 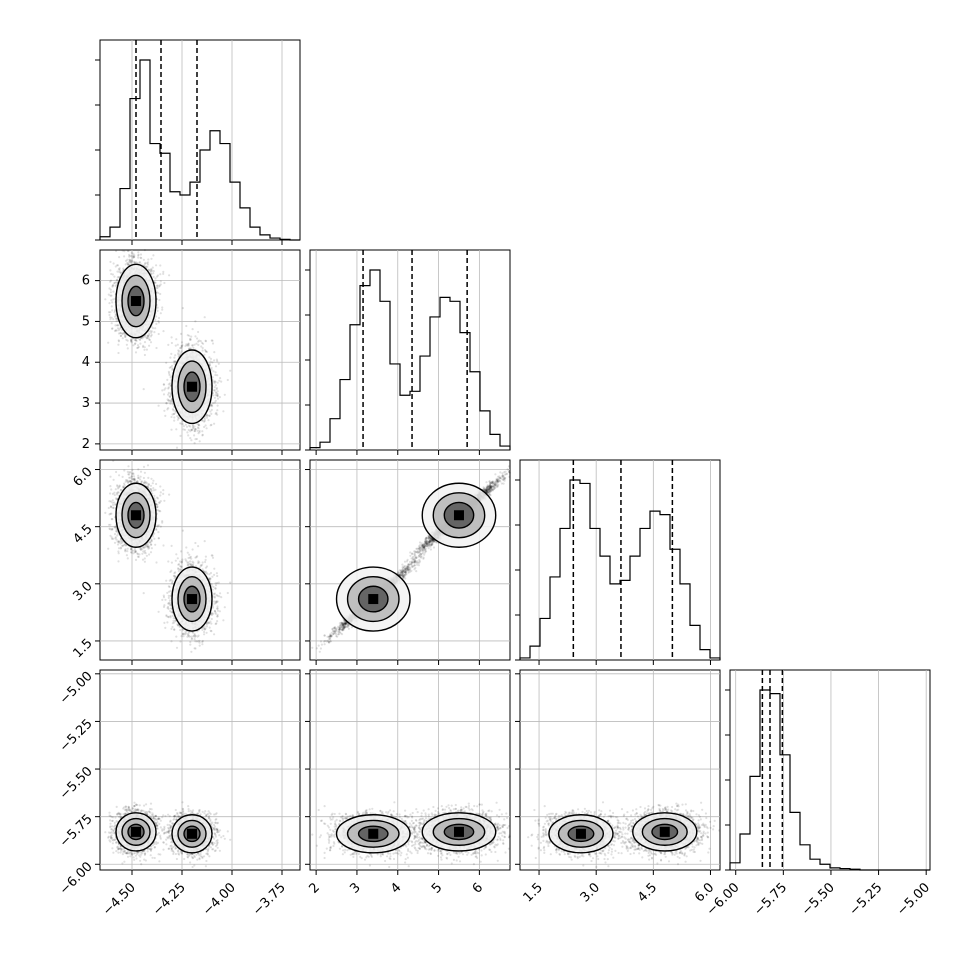 What do you see at coordinates (86, 362) in the screenshot?
I see `y-tick-label: 4` at bounding box center [86, 362].